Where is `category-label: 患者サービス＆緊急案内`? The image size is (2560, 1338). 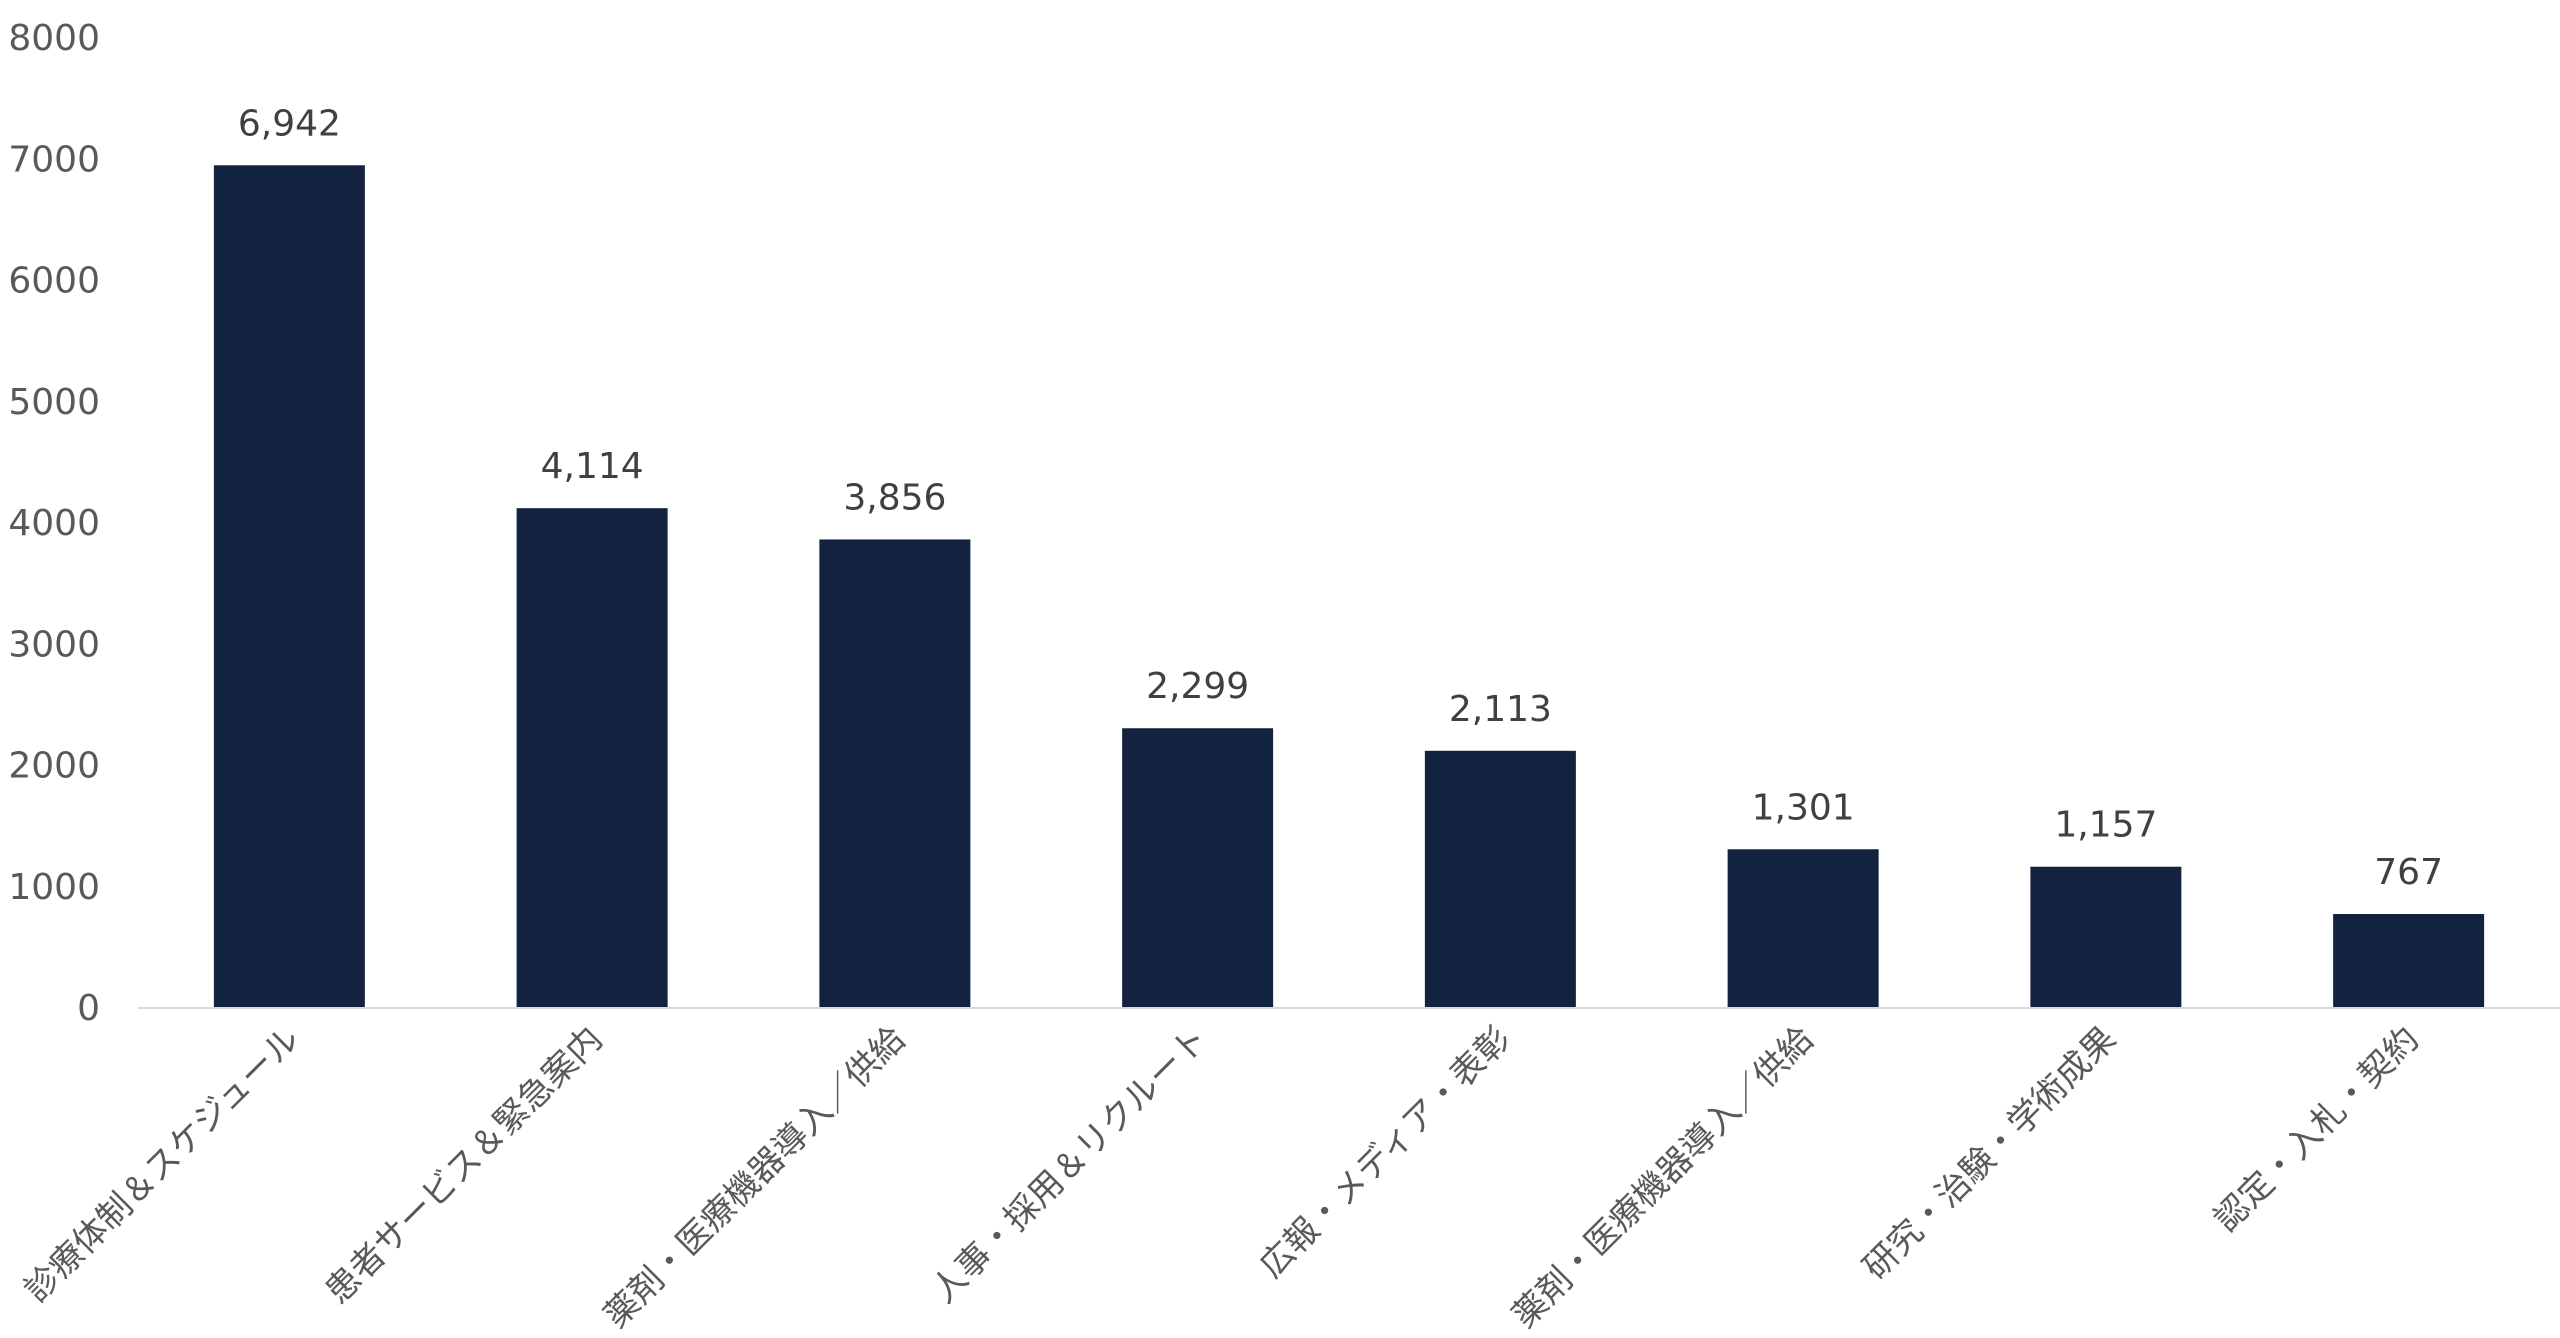
category-label: 患者サービス＆緊急案内 is located at coordinates (464, 1165).